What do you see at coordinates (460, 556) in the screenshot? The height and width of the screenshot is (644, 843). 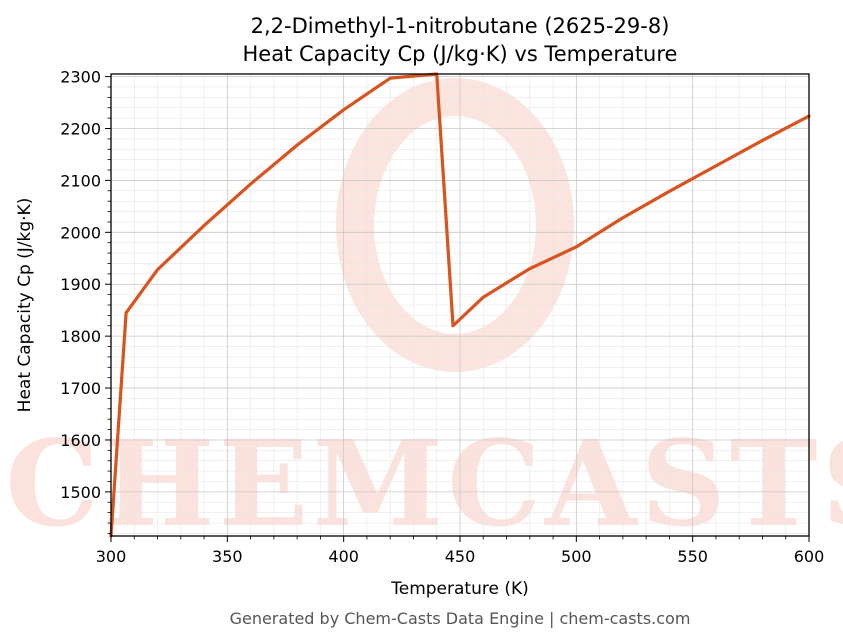 I see `x-tick-label: 450` at bounding box center [460, 556].